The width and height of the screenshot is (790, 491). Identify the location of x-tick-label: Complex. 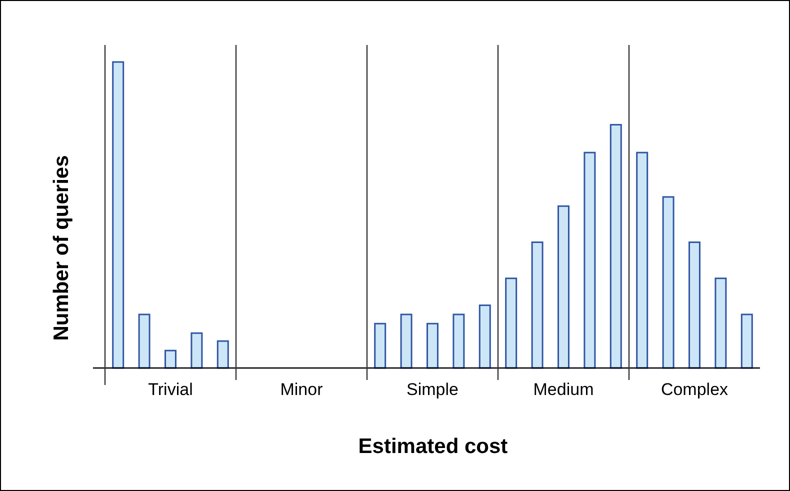
(694, 389).